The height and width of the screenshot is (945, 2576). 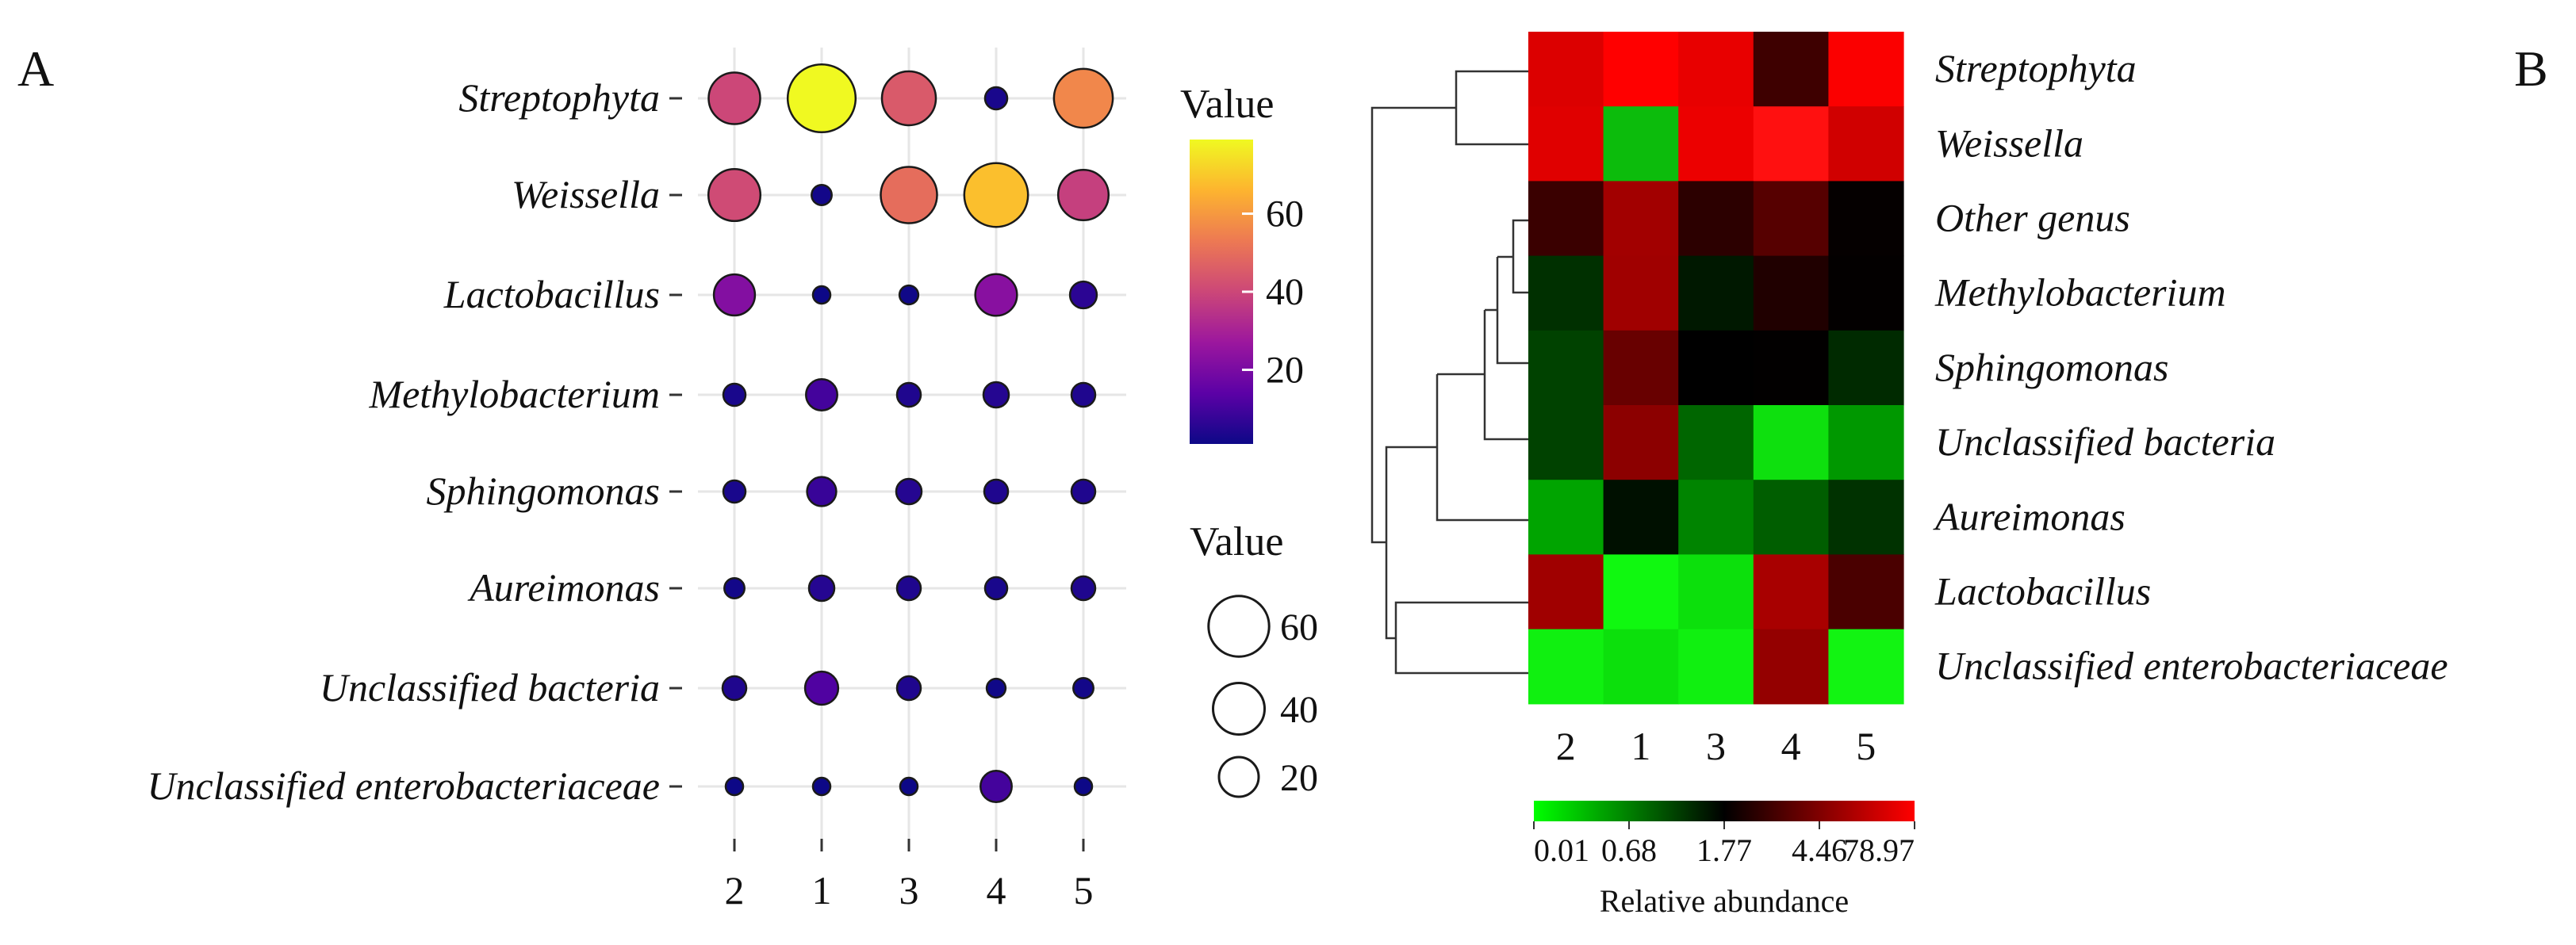 What do you see at coordinates (1819, 850) in the screenshot?
I see `heat-colorbar-tick-label: 4.46` at bounding box center [1819, 850].